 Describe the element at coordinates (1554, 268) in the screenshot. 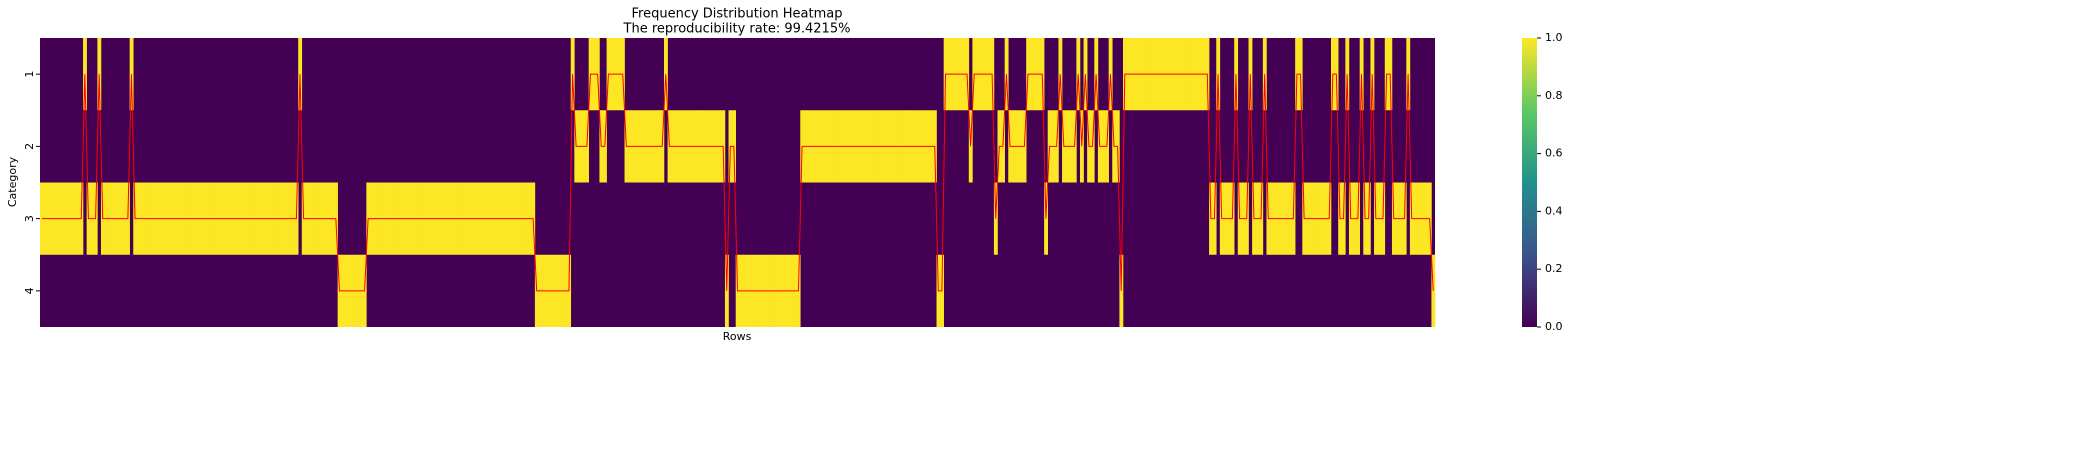

I see `colorbar-tick-label: 0.2` at that location.